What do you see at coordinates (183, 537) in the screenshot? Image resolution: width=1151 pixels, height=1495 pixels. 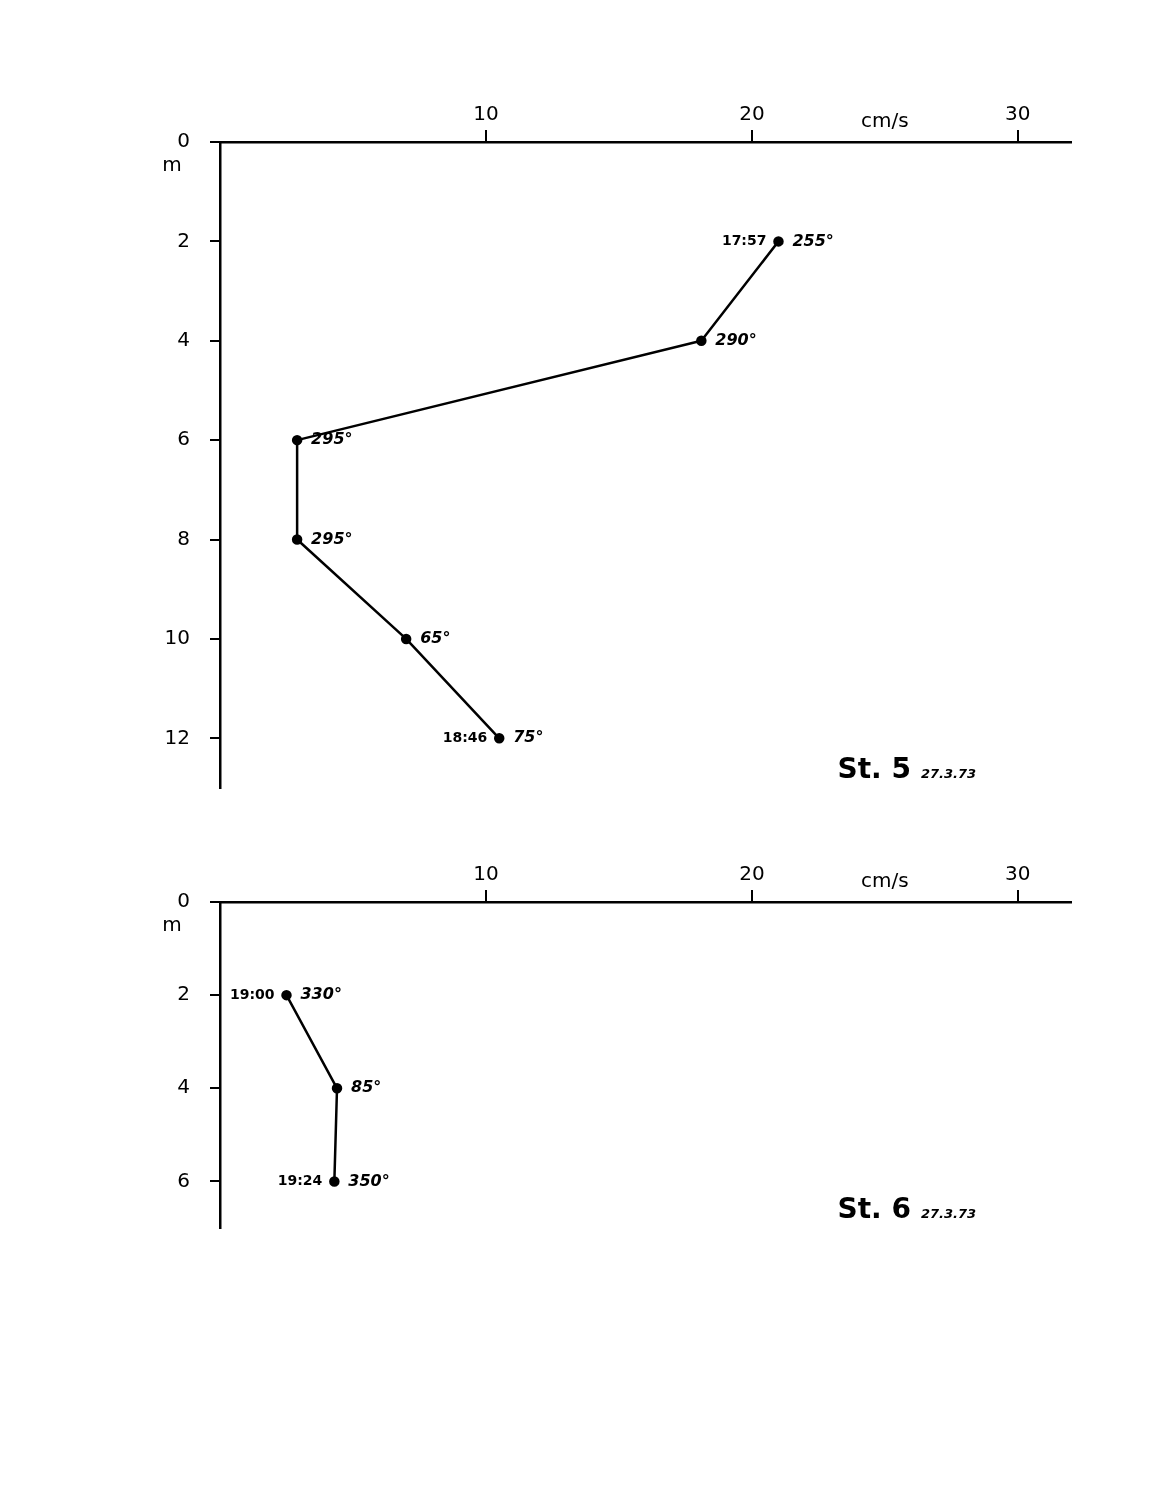 I see `y-tick-label: 8` at bounding box center [183, 537].